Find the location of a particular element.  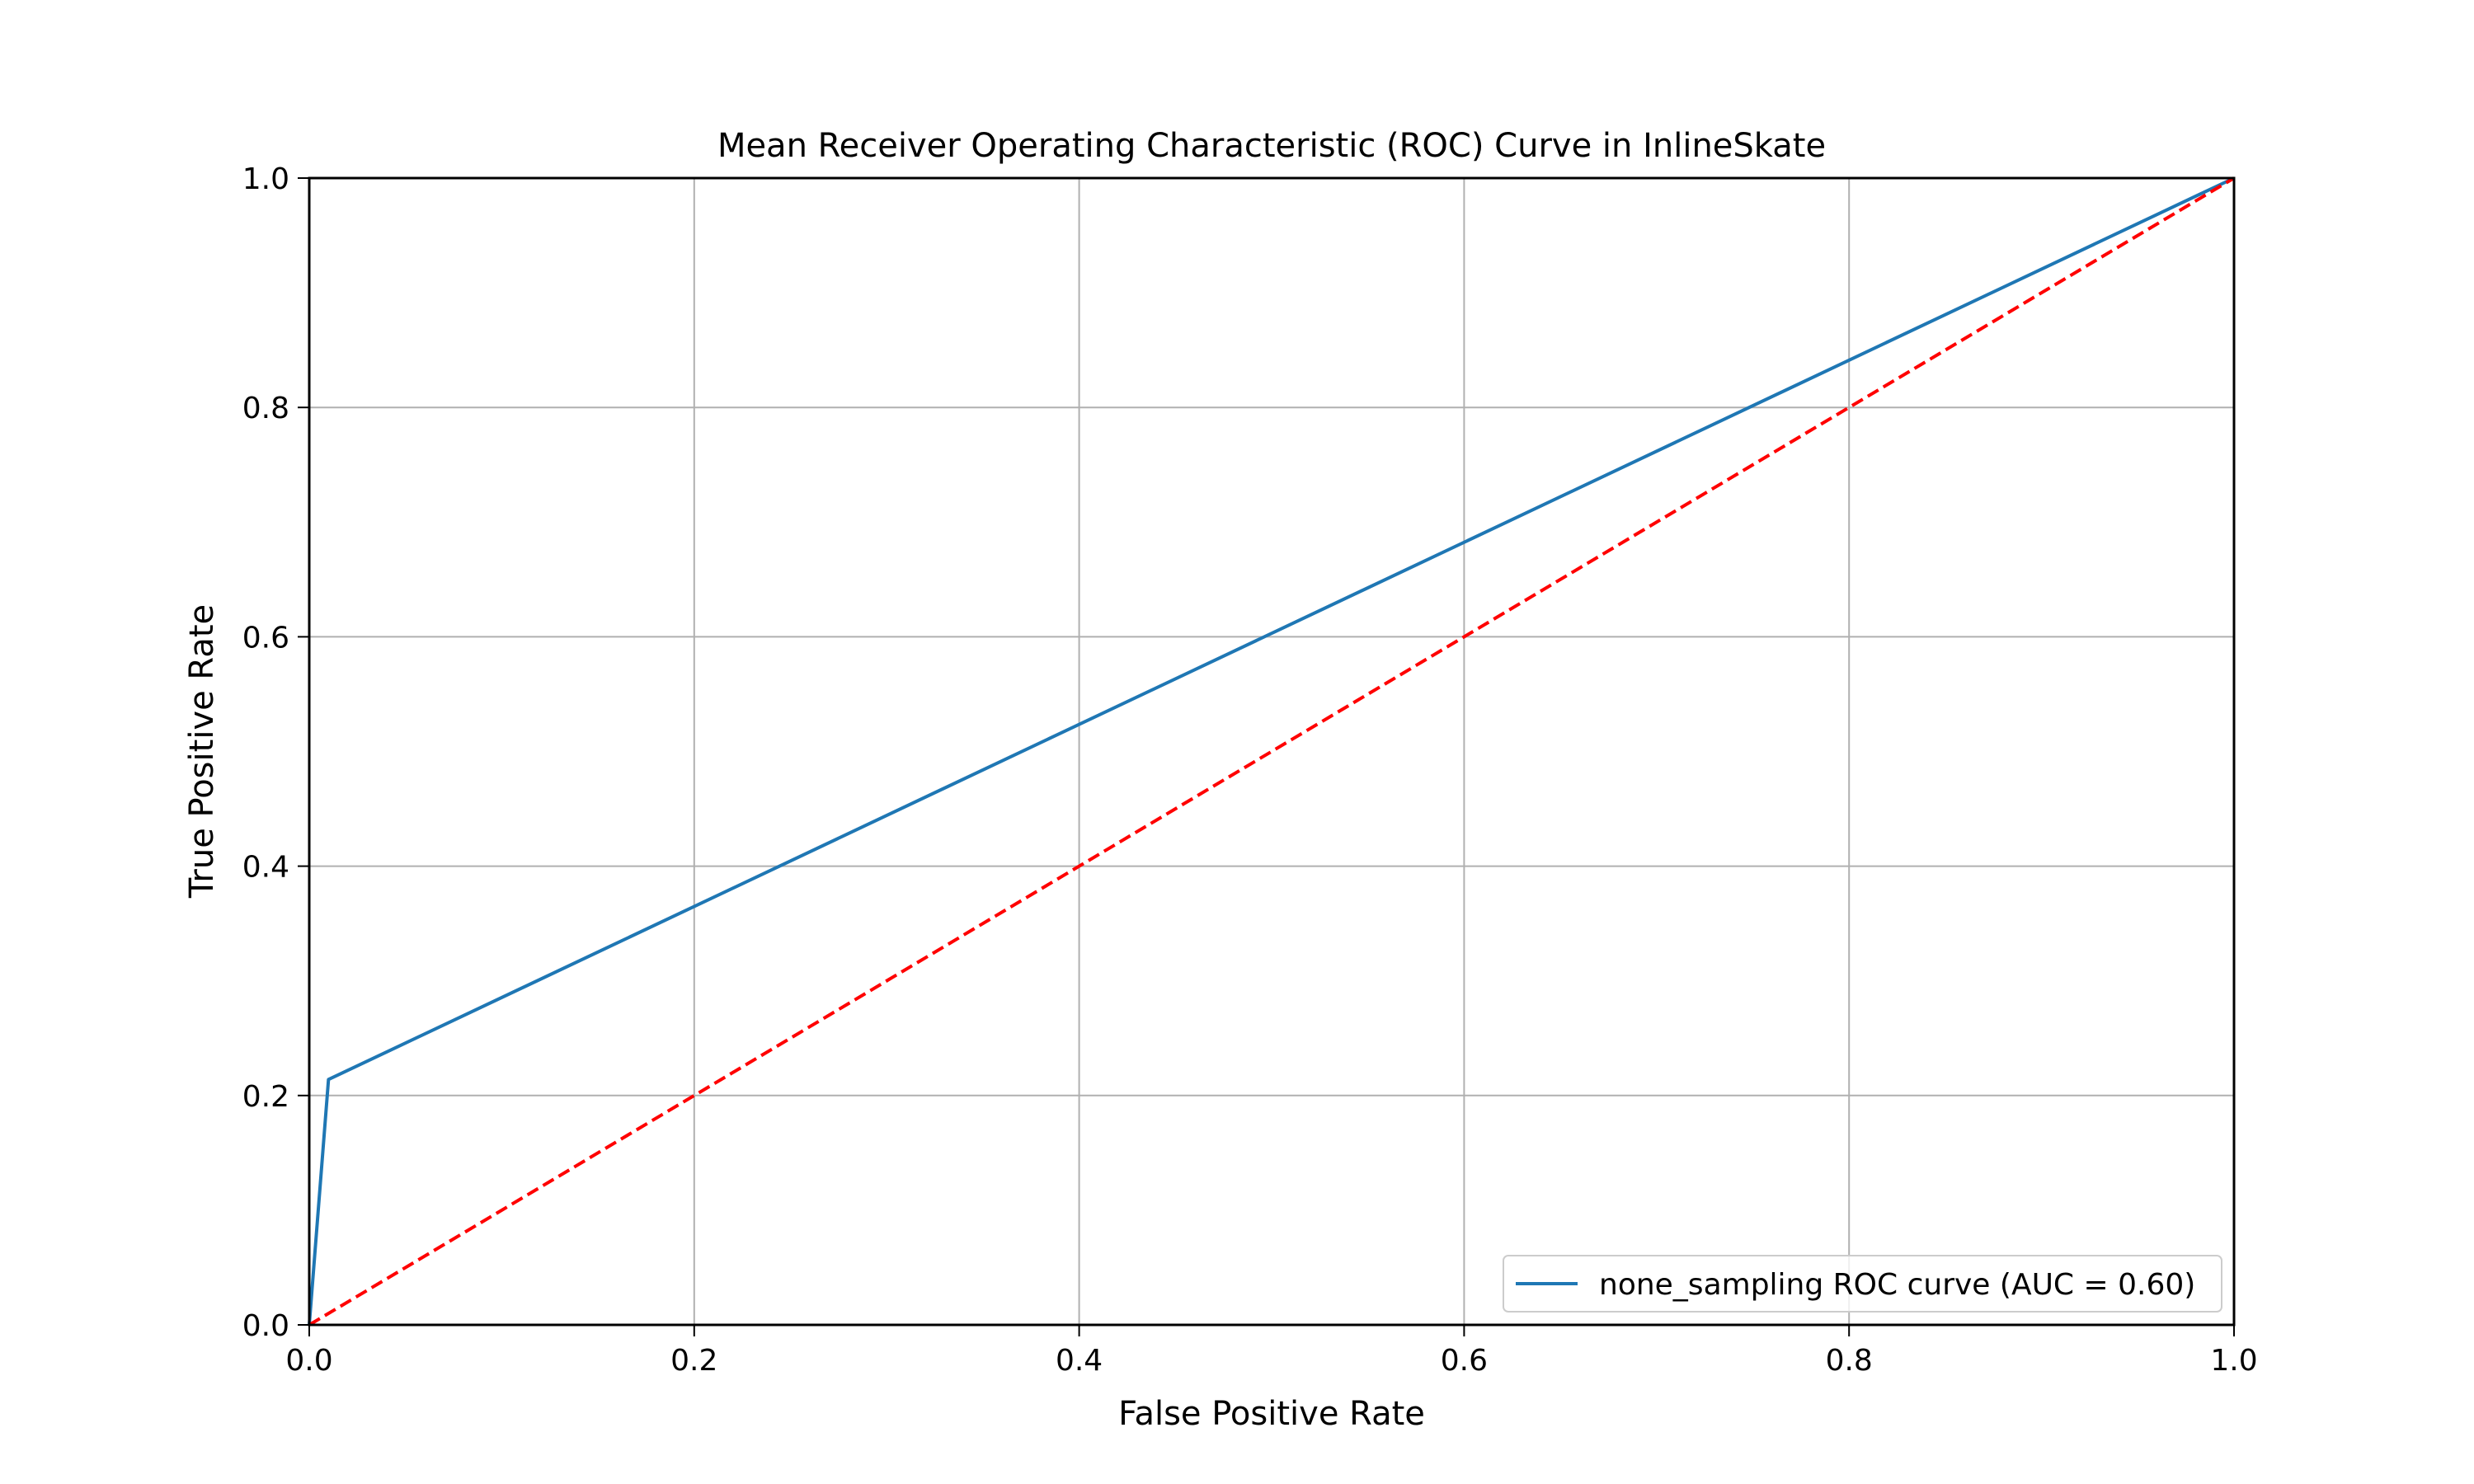

legend-entry-label: none_sampling ROC curve (AUC = 0.60) is located at coordinates (1897, 1285).